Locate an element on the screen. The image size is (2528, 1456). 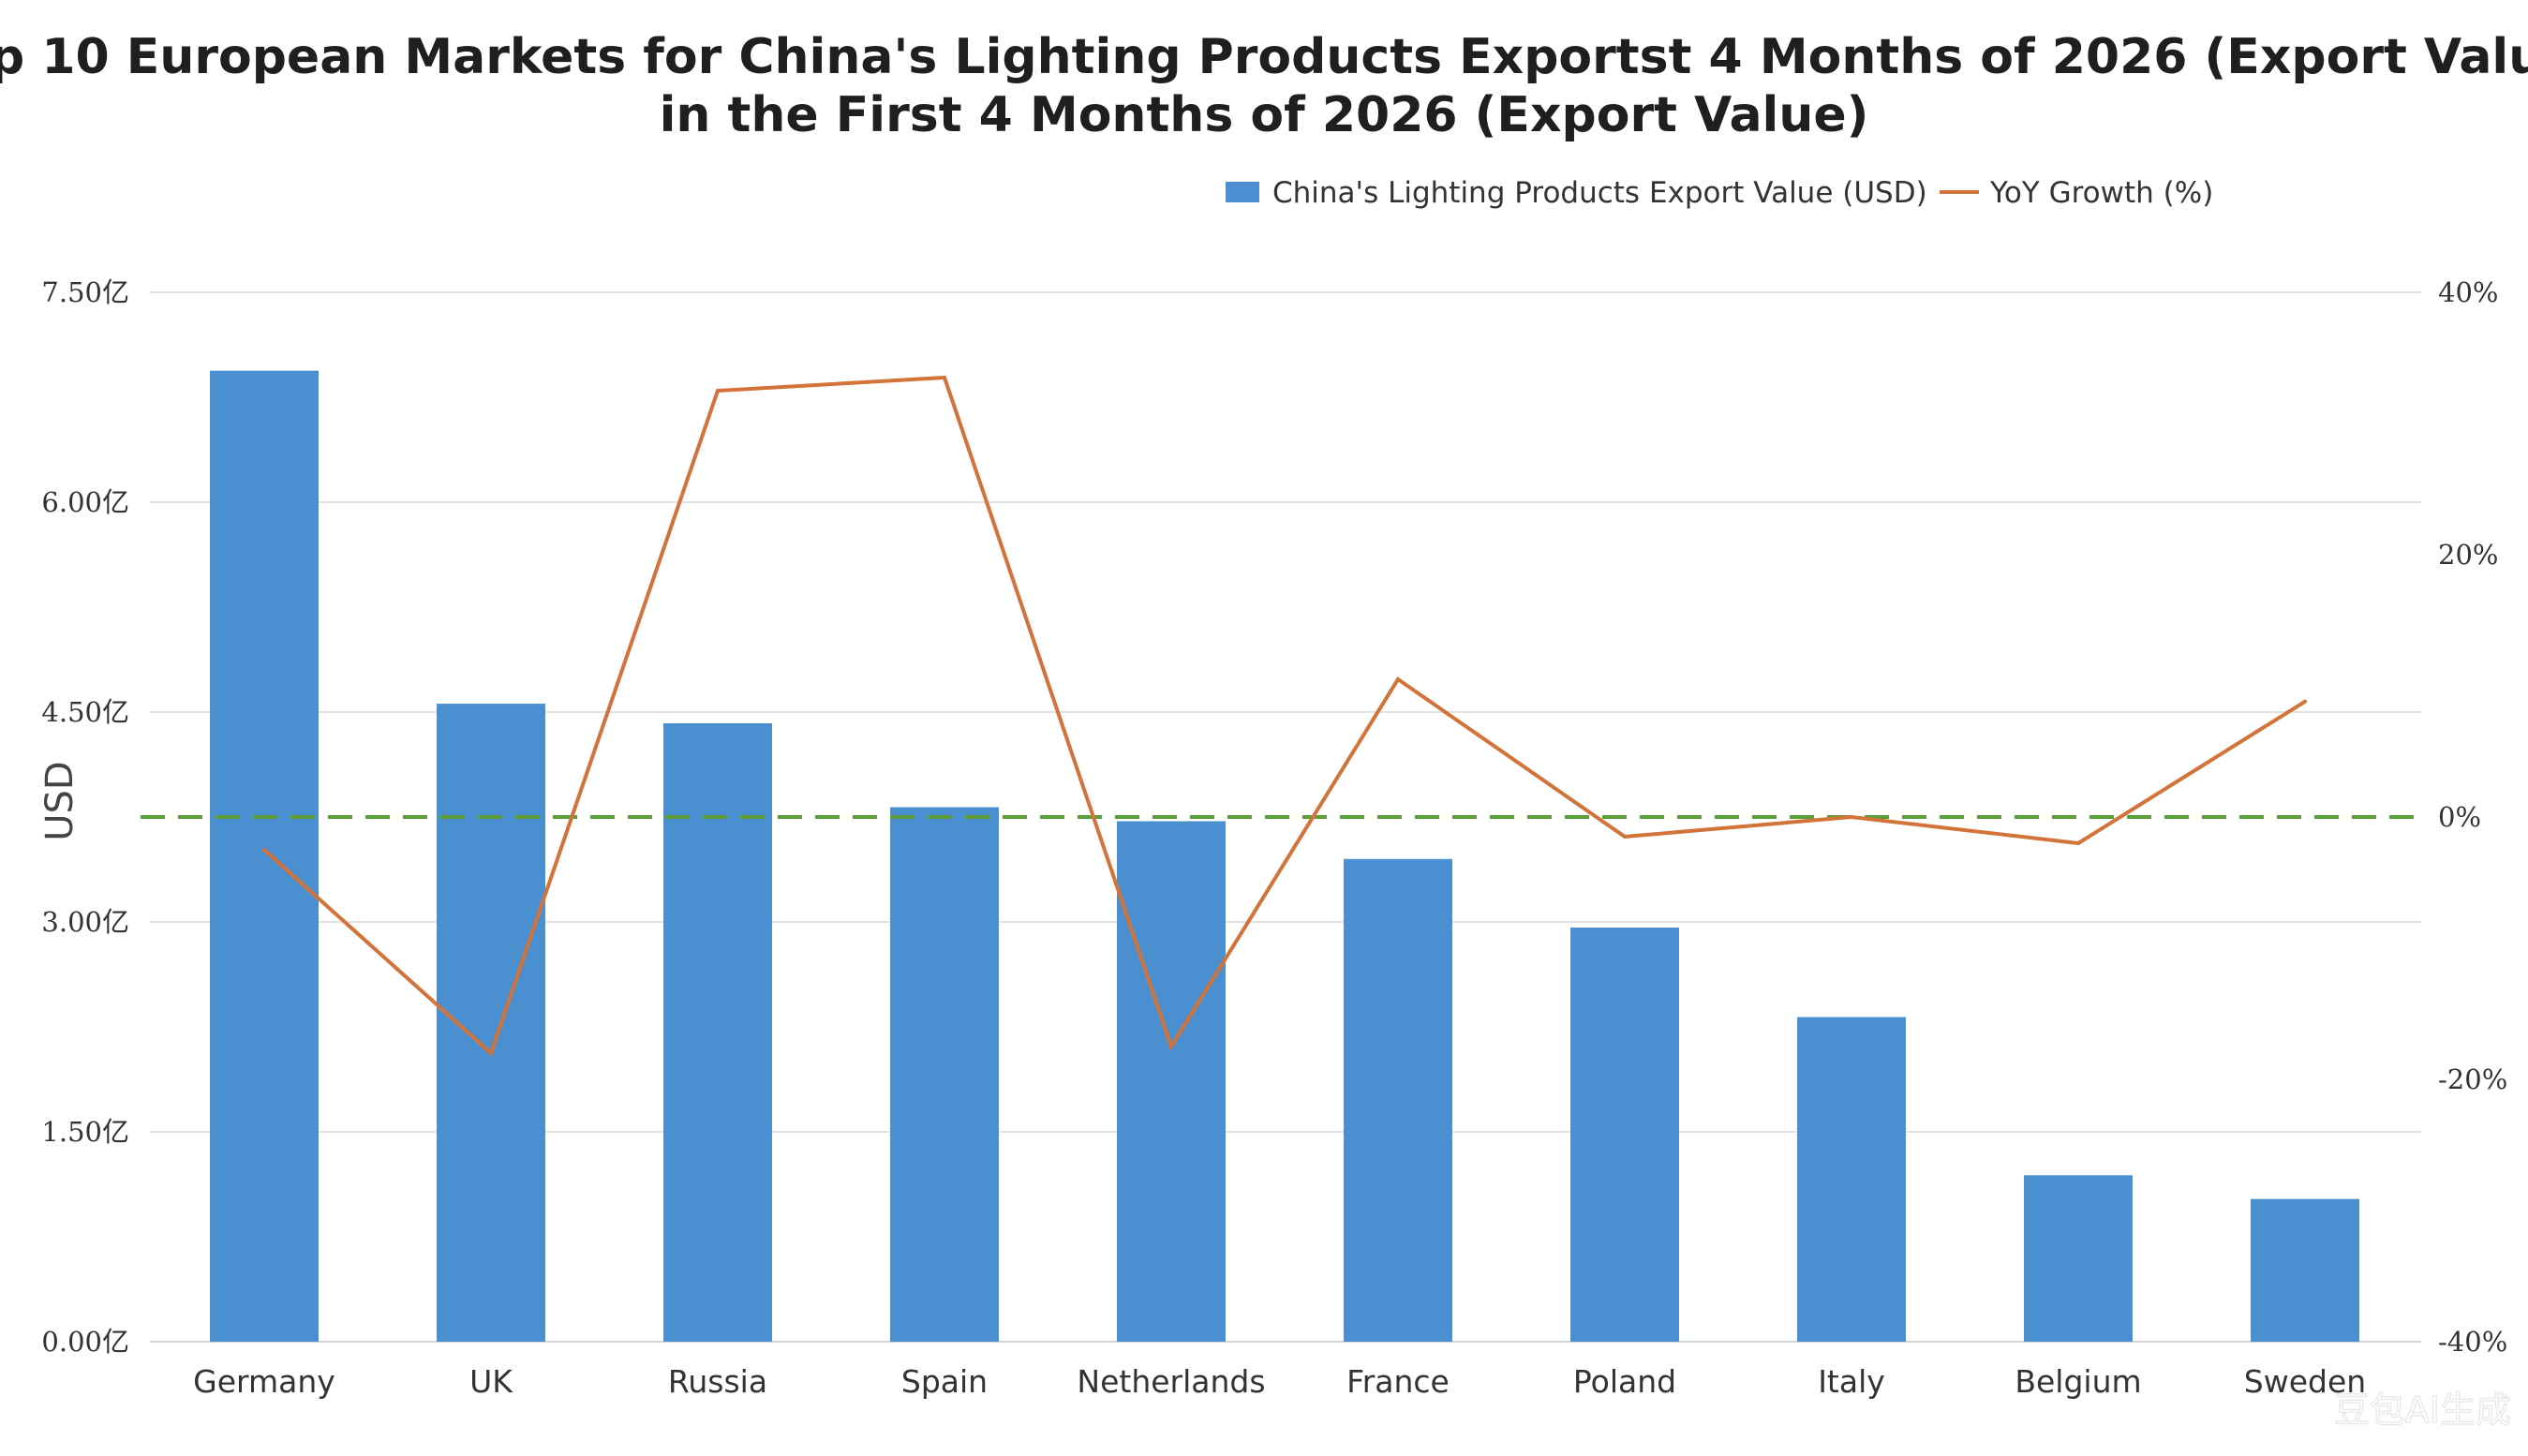
yoy-point-netherlands is located at coordinates (1171, 1046).